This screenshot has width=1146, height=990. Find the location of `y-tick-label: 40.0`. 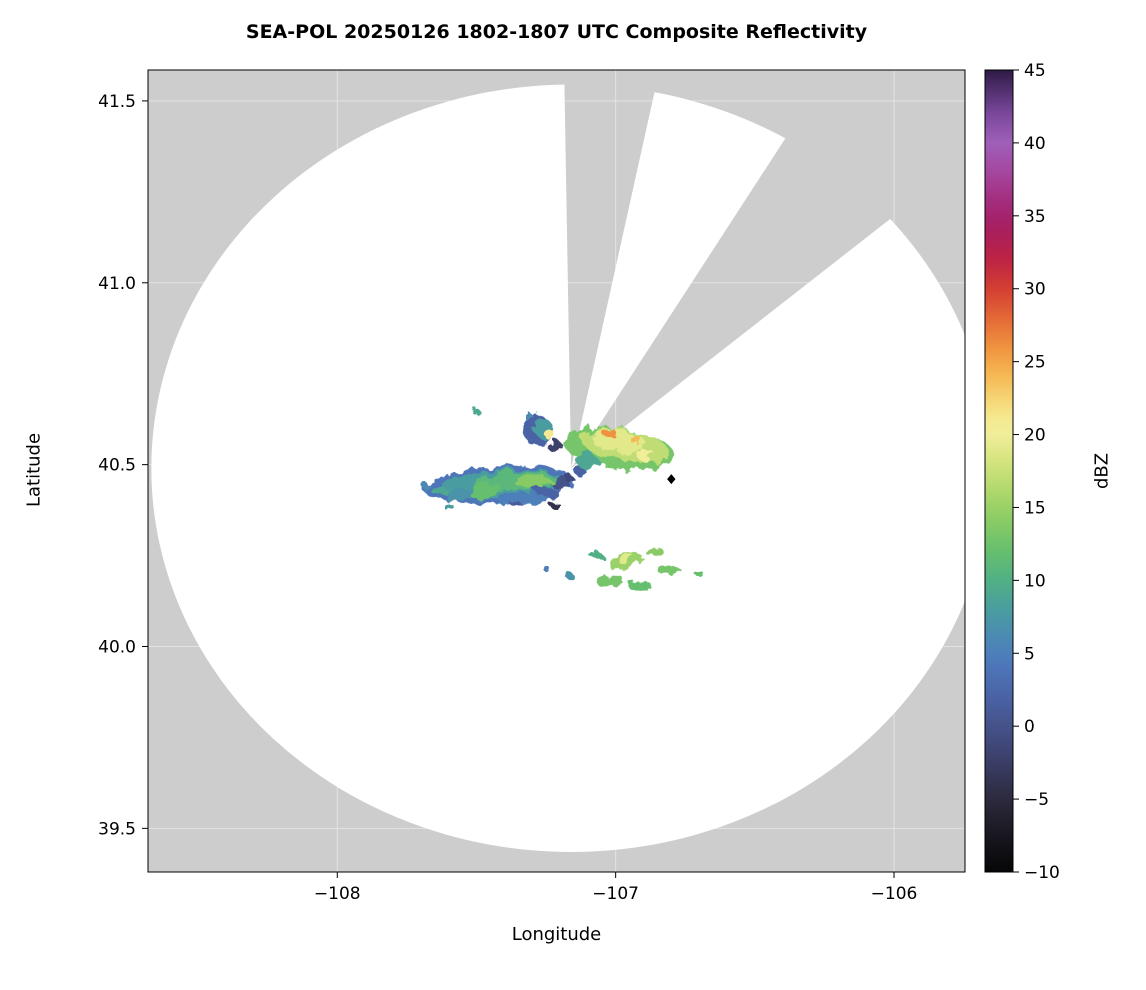

y-tick-label: 40.0 is located at coordinates (117, 647).